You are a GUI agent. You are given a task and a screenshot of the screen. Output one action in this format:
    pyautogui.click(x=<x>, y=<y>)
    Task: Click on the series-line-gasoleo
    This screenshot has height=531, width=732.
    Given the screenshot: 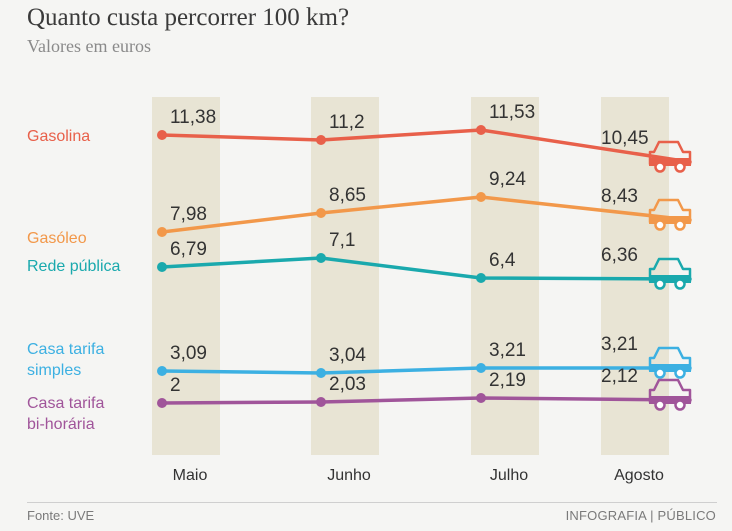 What is the action you would take?
    pyautogui.click(x=426, y=214)
    